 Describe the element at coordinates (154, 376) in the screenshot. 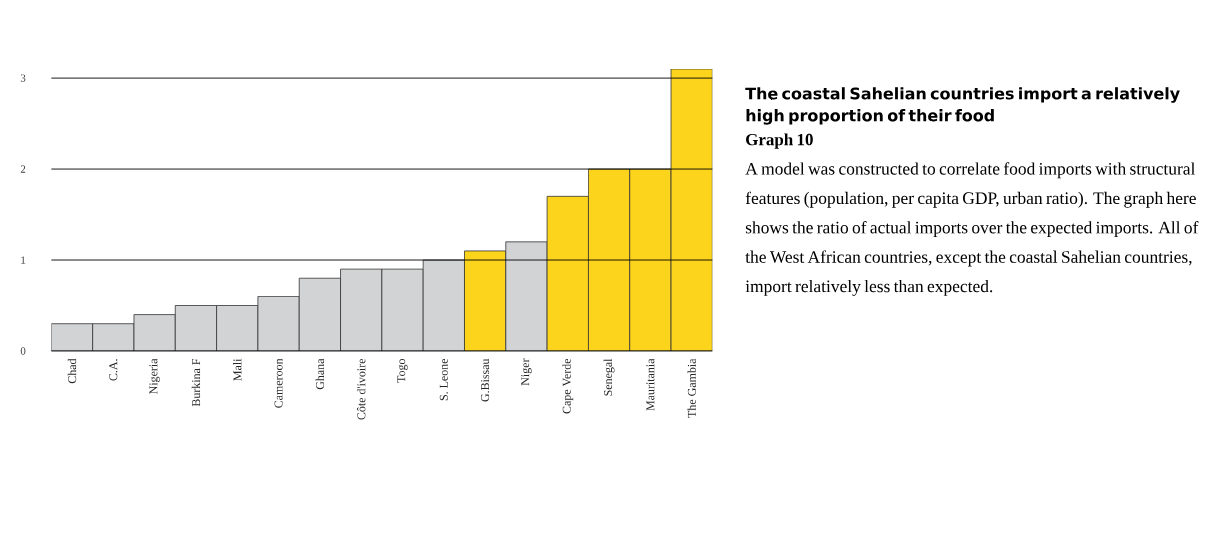

I see `x-tick-label: Nigeria` at that location.